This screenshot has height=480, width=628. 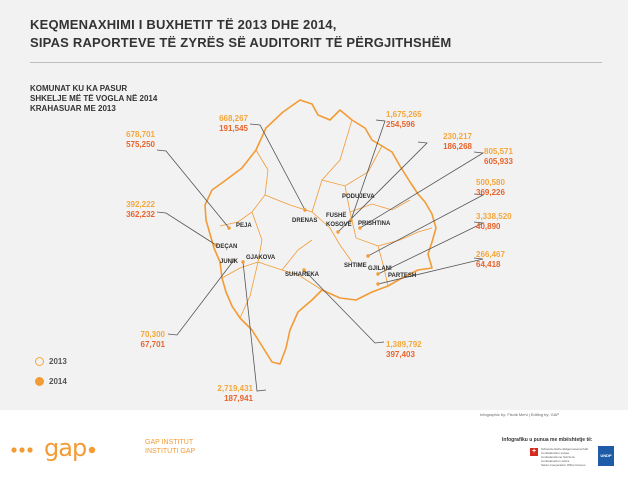 I want to click on legend-2013: 2013, so click(x=51, y=361).